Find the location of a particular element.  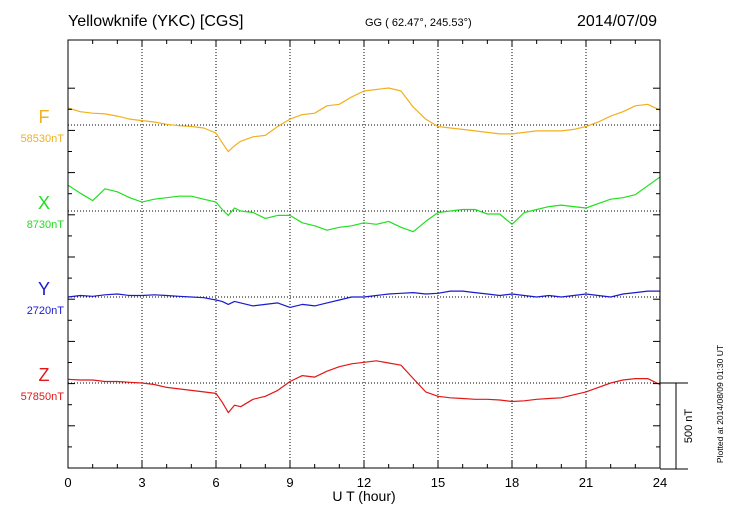

x-tick-labels: 0 3 6 9 12 15 18 21 24 is located at coordinates (365, 482).